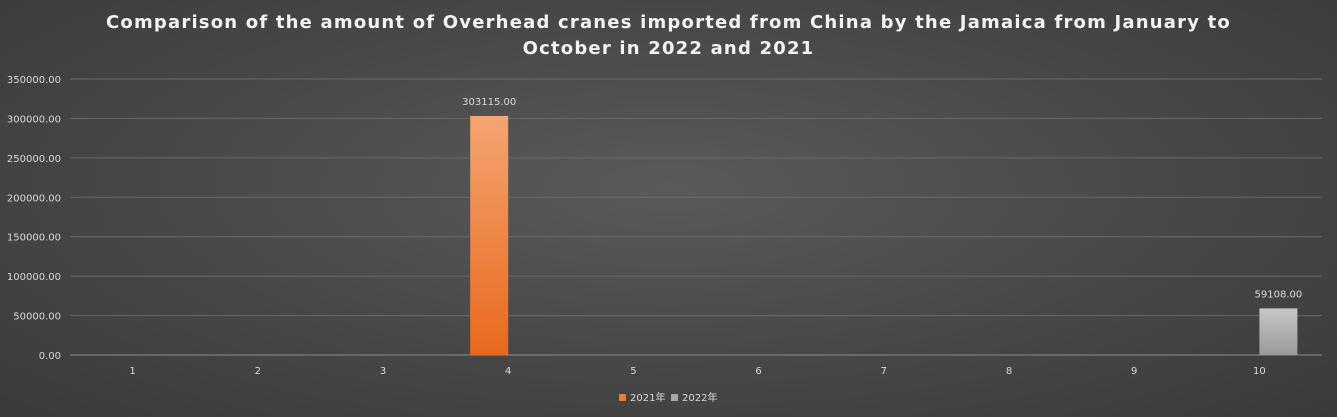 Image resolution: width=1337 pixels, height=417 pixels. I want to click on x-tick-label: 1, so click(132, 371).